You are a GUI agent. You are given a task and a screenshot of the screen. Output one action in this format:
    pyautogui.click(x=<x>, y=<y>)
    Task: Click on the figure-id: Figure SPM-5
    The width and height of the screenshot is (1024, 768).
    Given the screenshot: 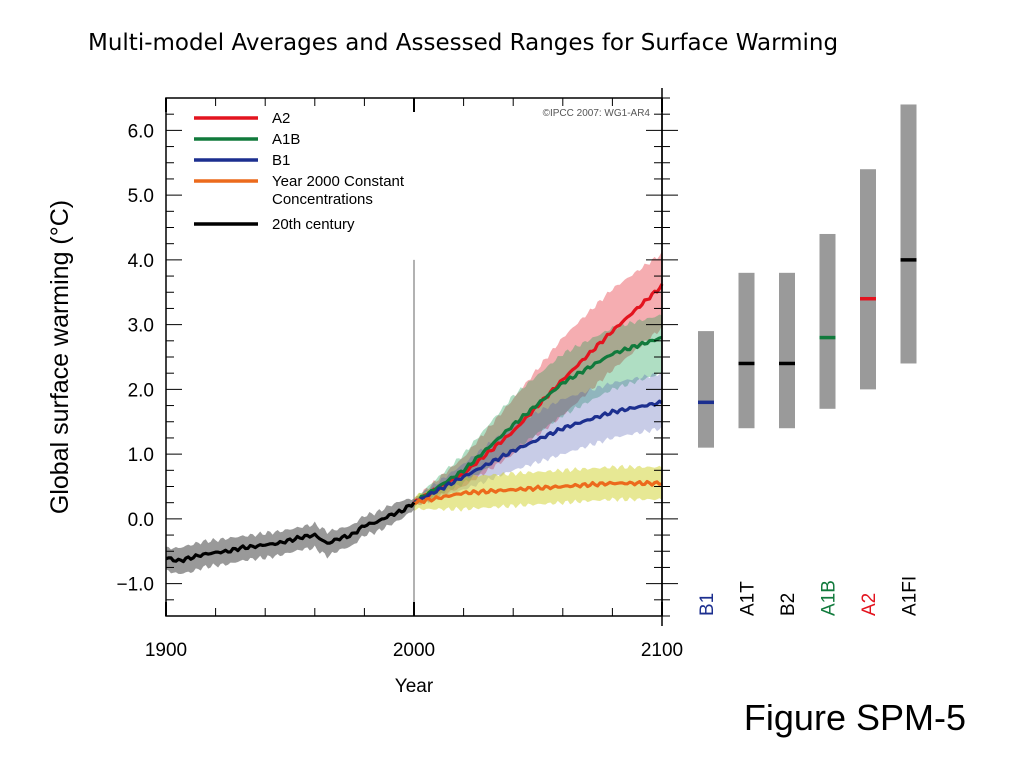 What is the action you would take?
    pyautogui.click(x=855, y=717)
    